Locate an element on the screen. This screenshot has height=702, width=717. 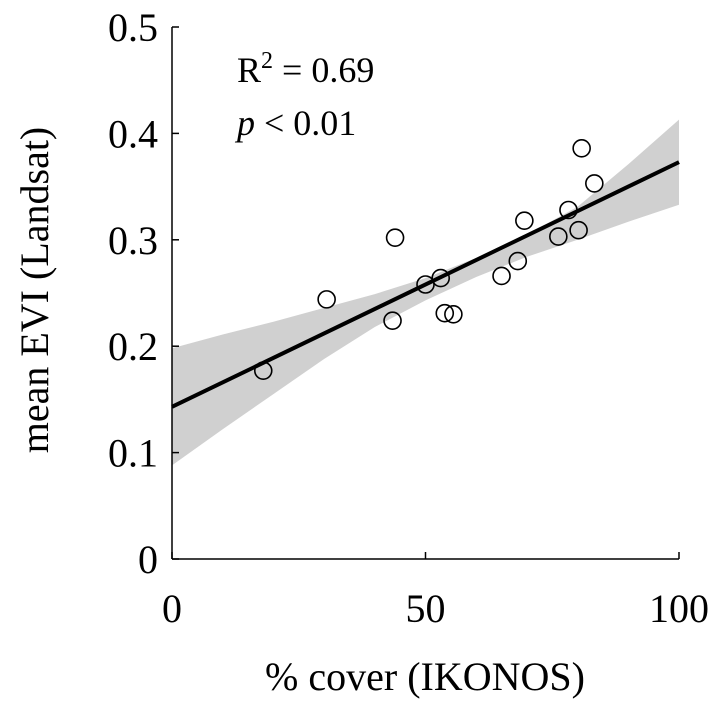
y-tick-label: 0.5 is located at coordinates (133, 27).